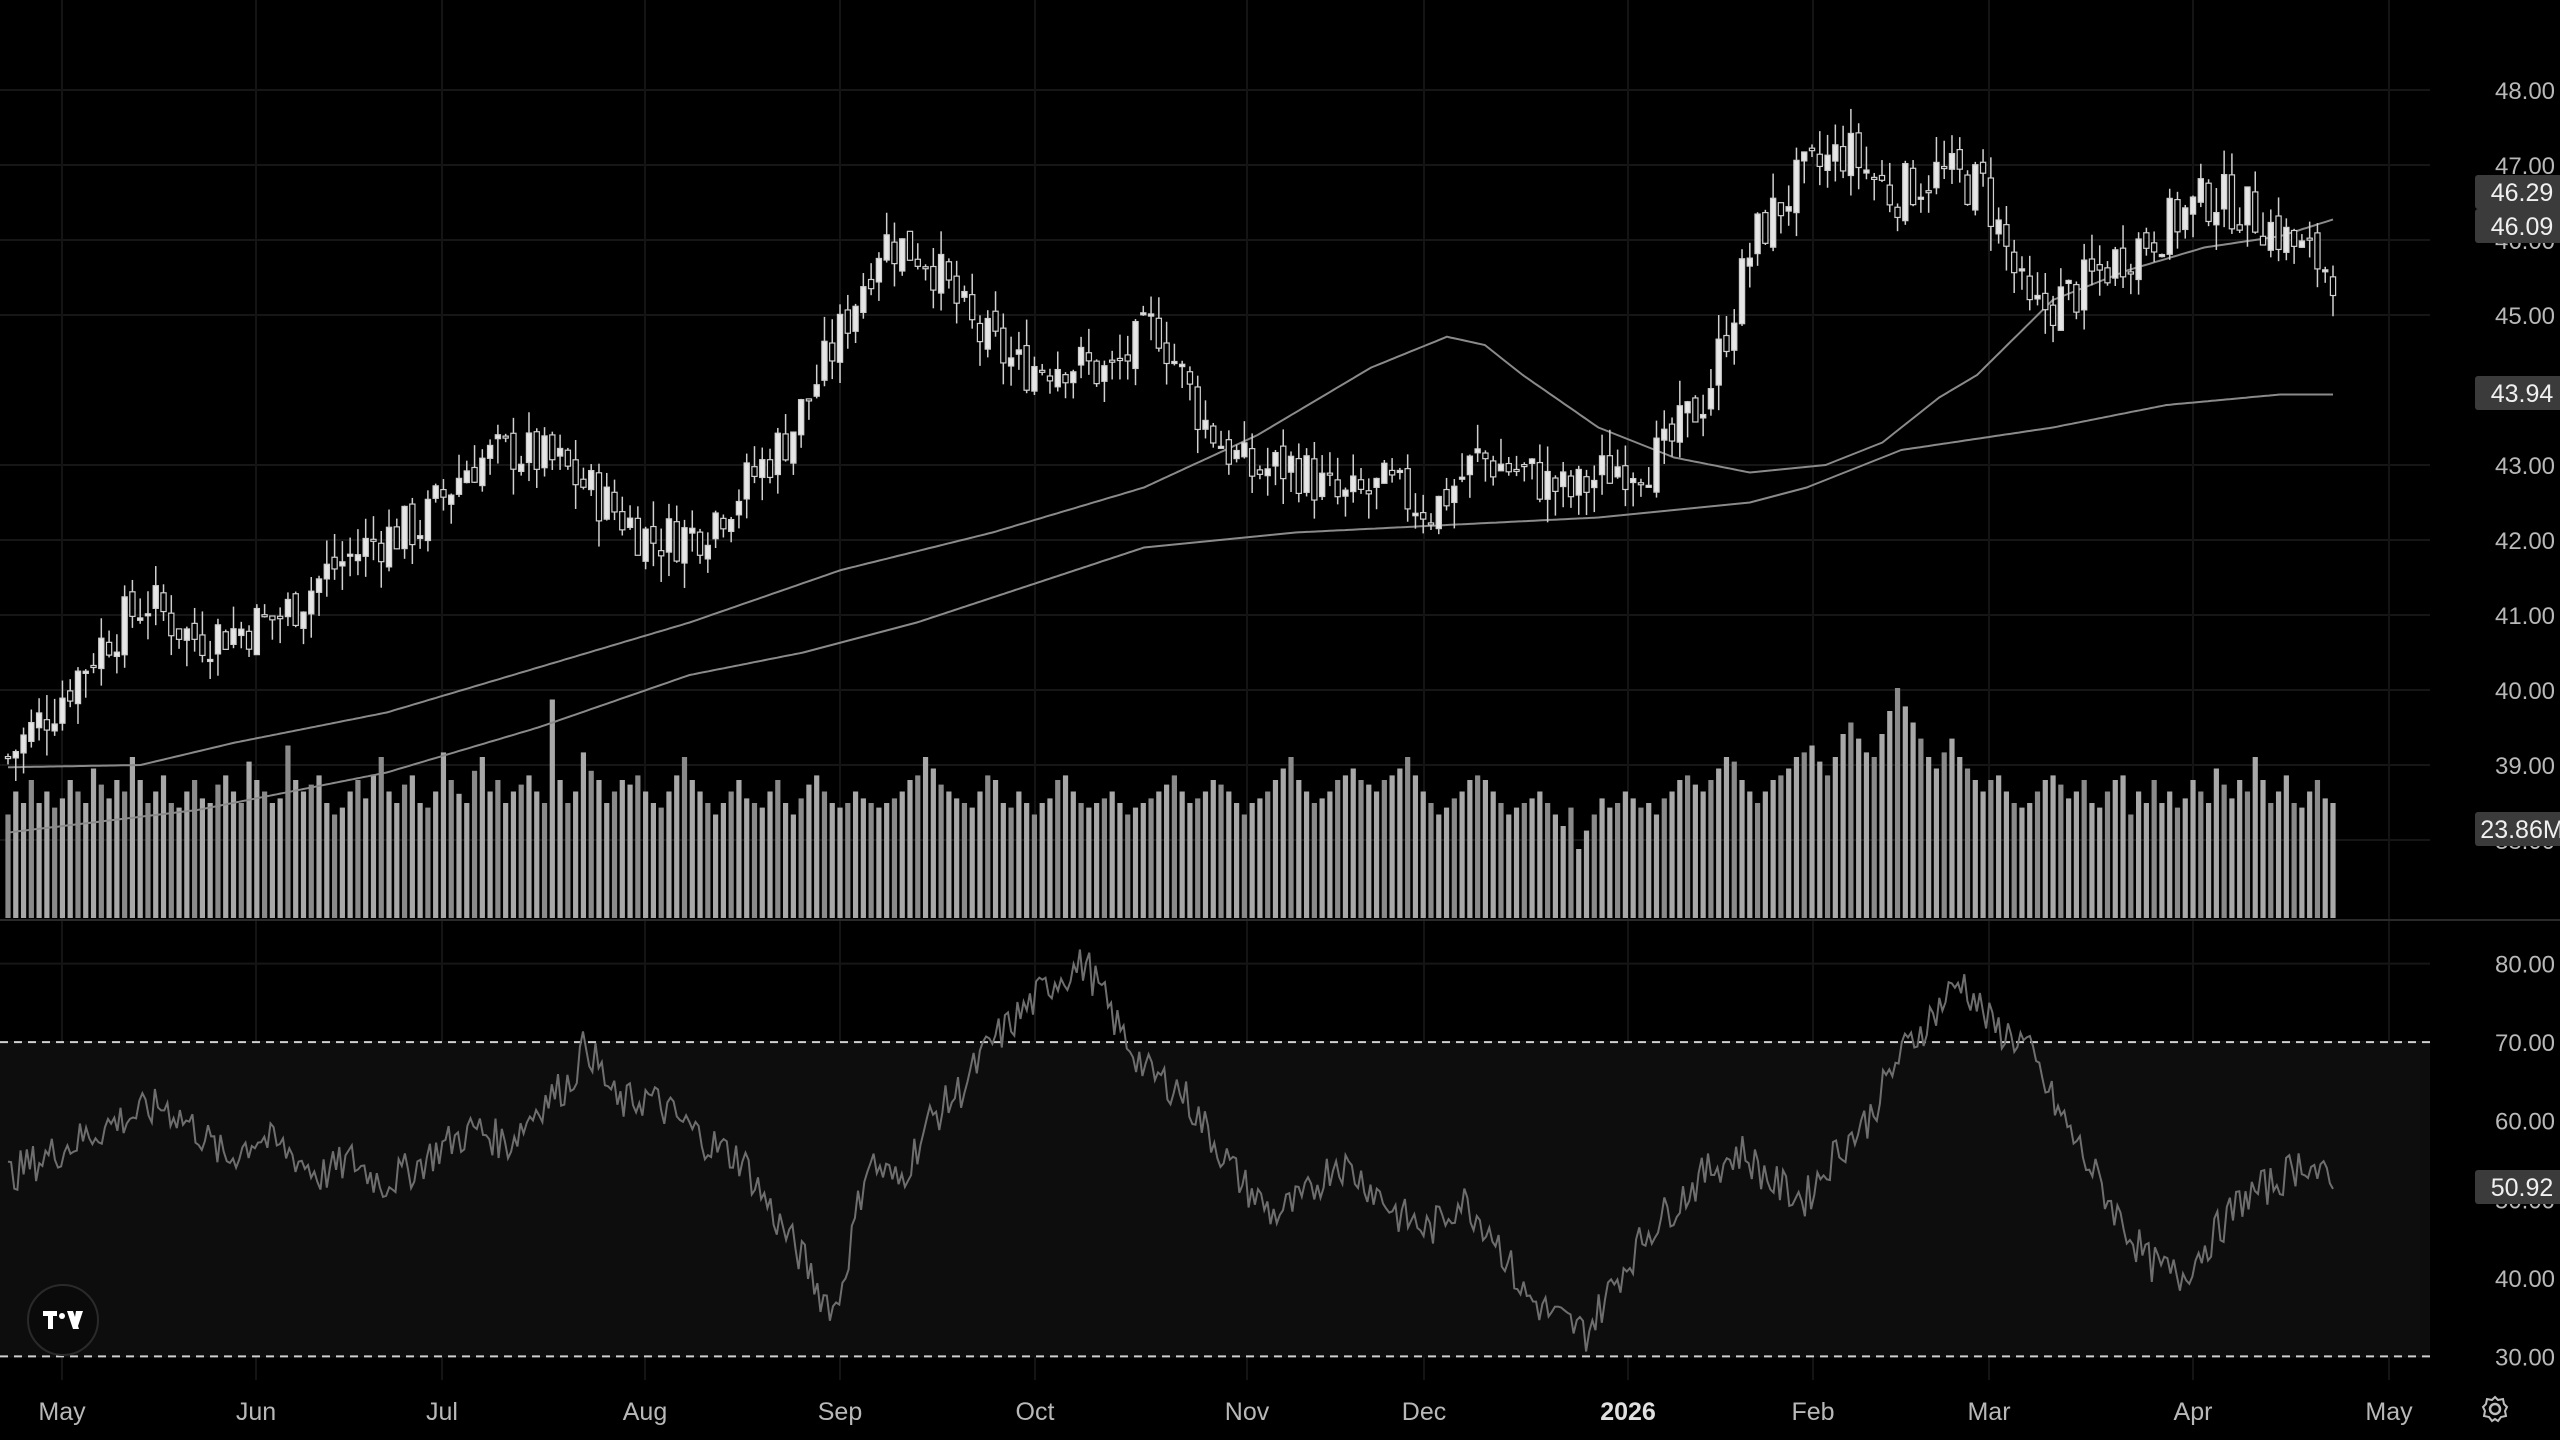 The height and width of the screenshot is (1440, 2560). I want to click on time-tick-label: Jun, so click(256, 1412).